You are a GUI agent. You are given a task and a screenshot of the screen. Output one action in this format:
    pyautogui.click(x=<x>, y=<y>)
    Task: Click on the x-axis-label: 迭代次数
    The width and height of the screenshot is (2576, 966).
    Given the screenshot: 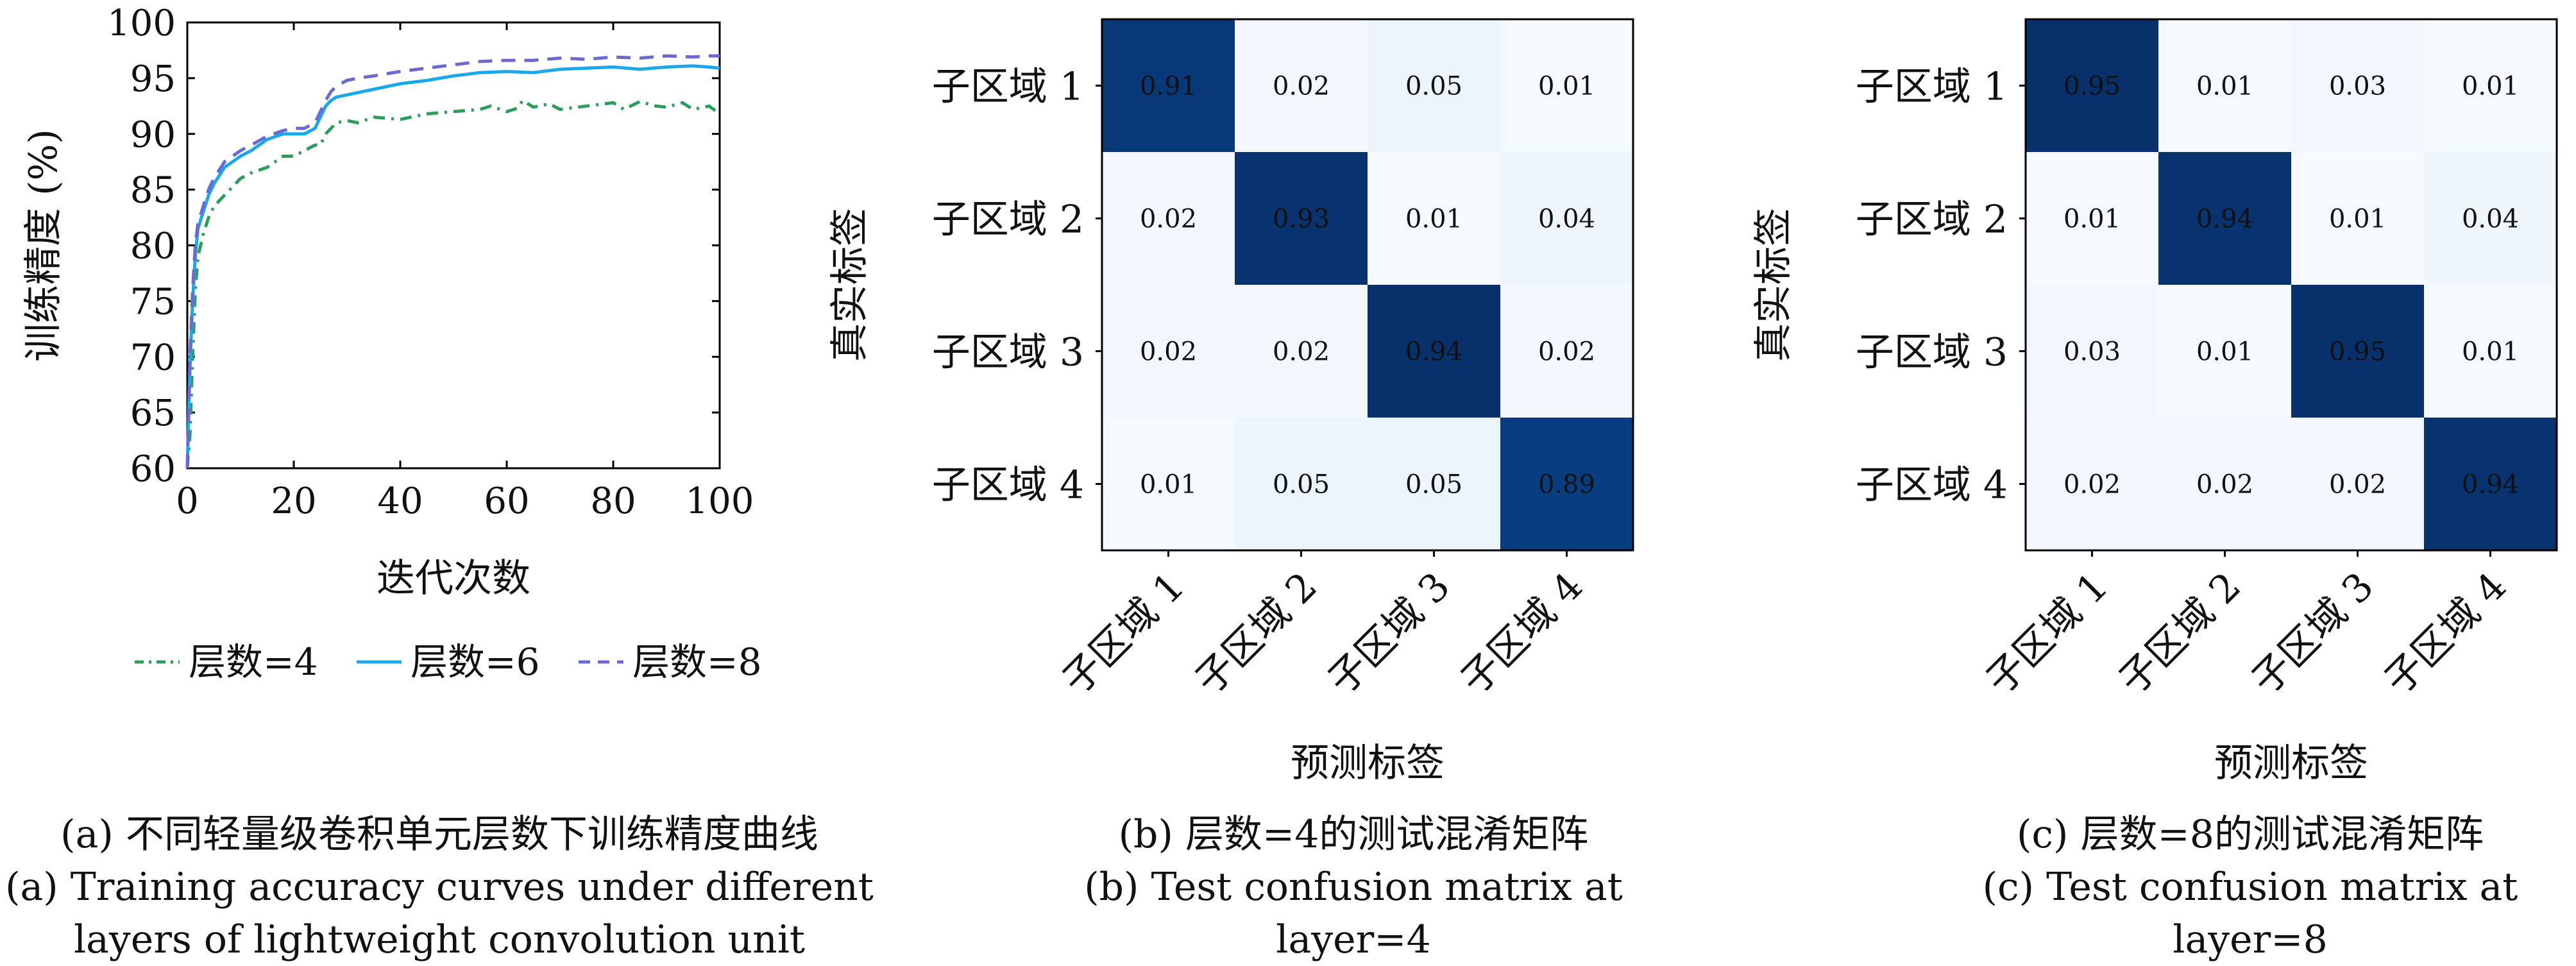 What is the action you would take?
    pyautogui.click(x=453, y=578)
    